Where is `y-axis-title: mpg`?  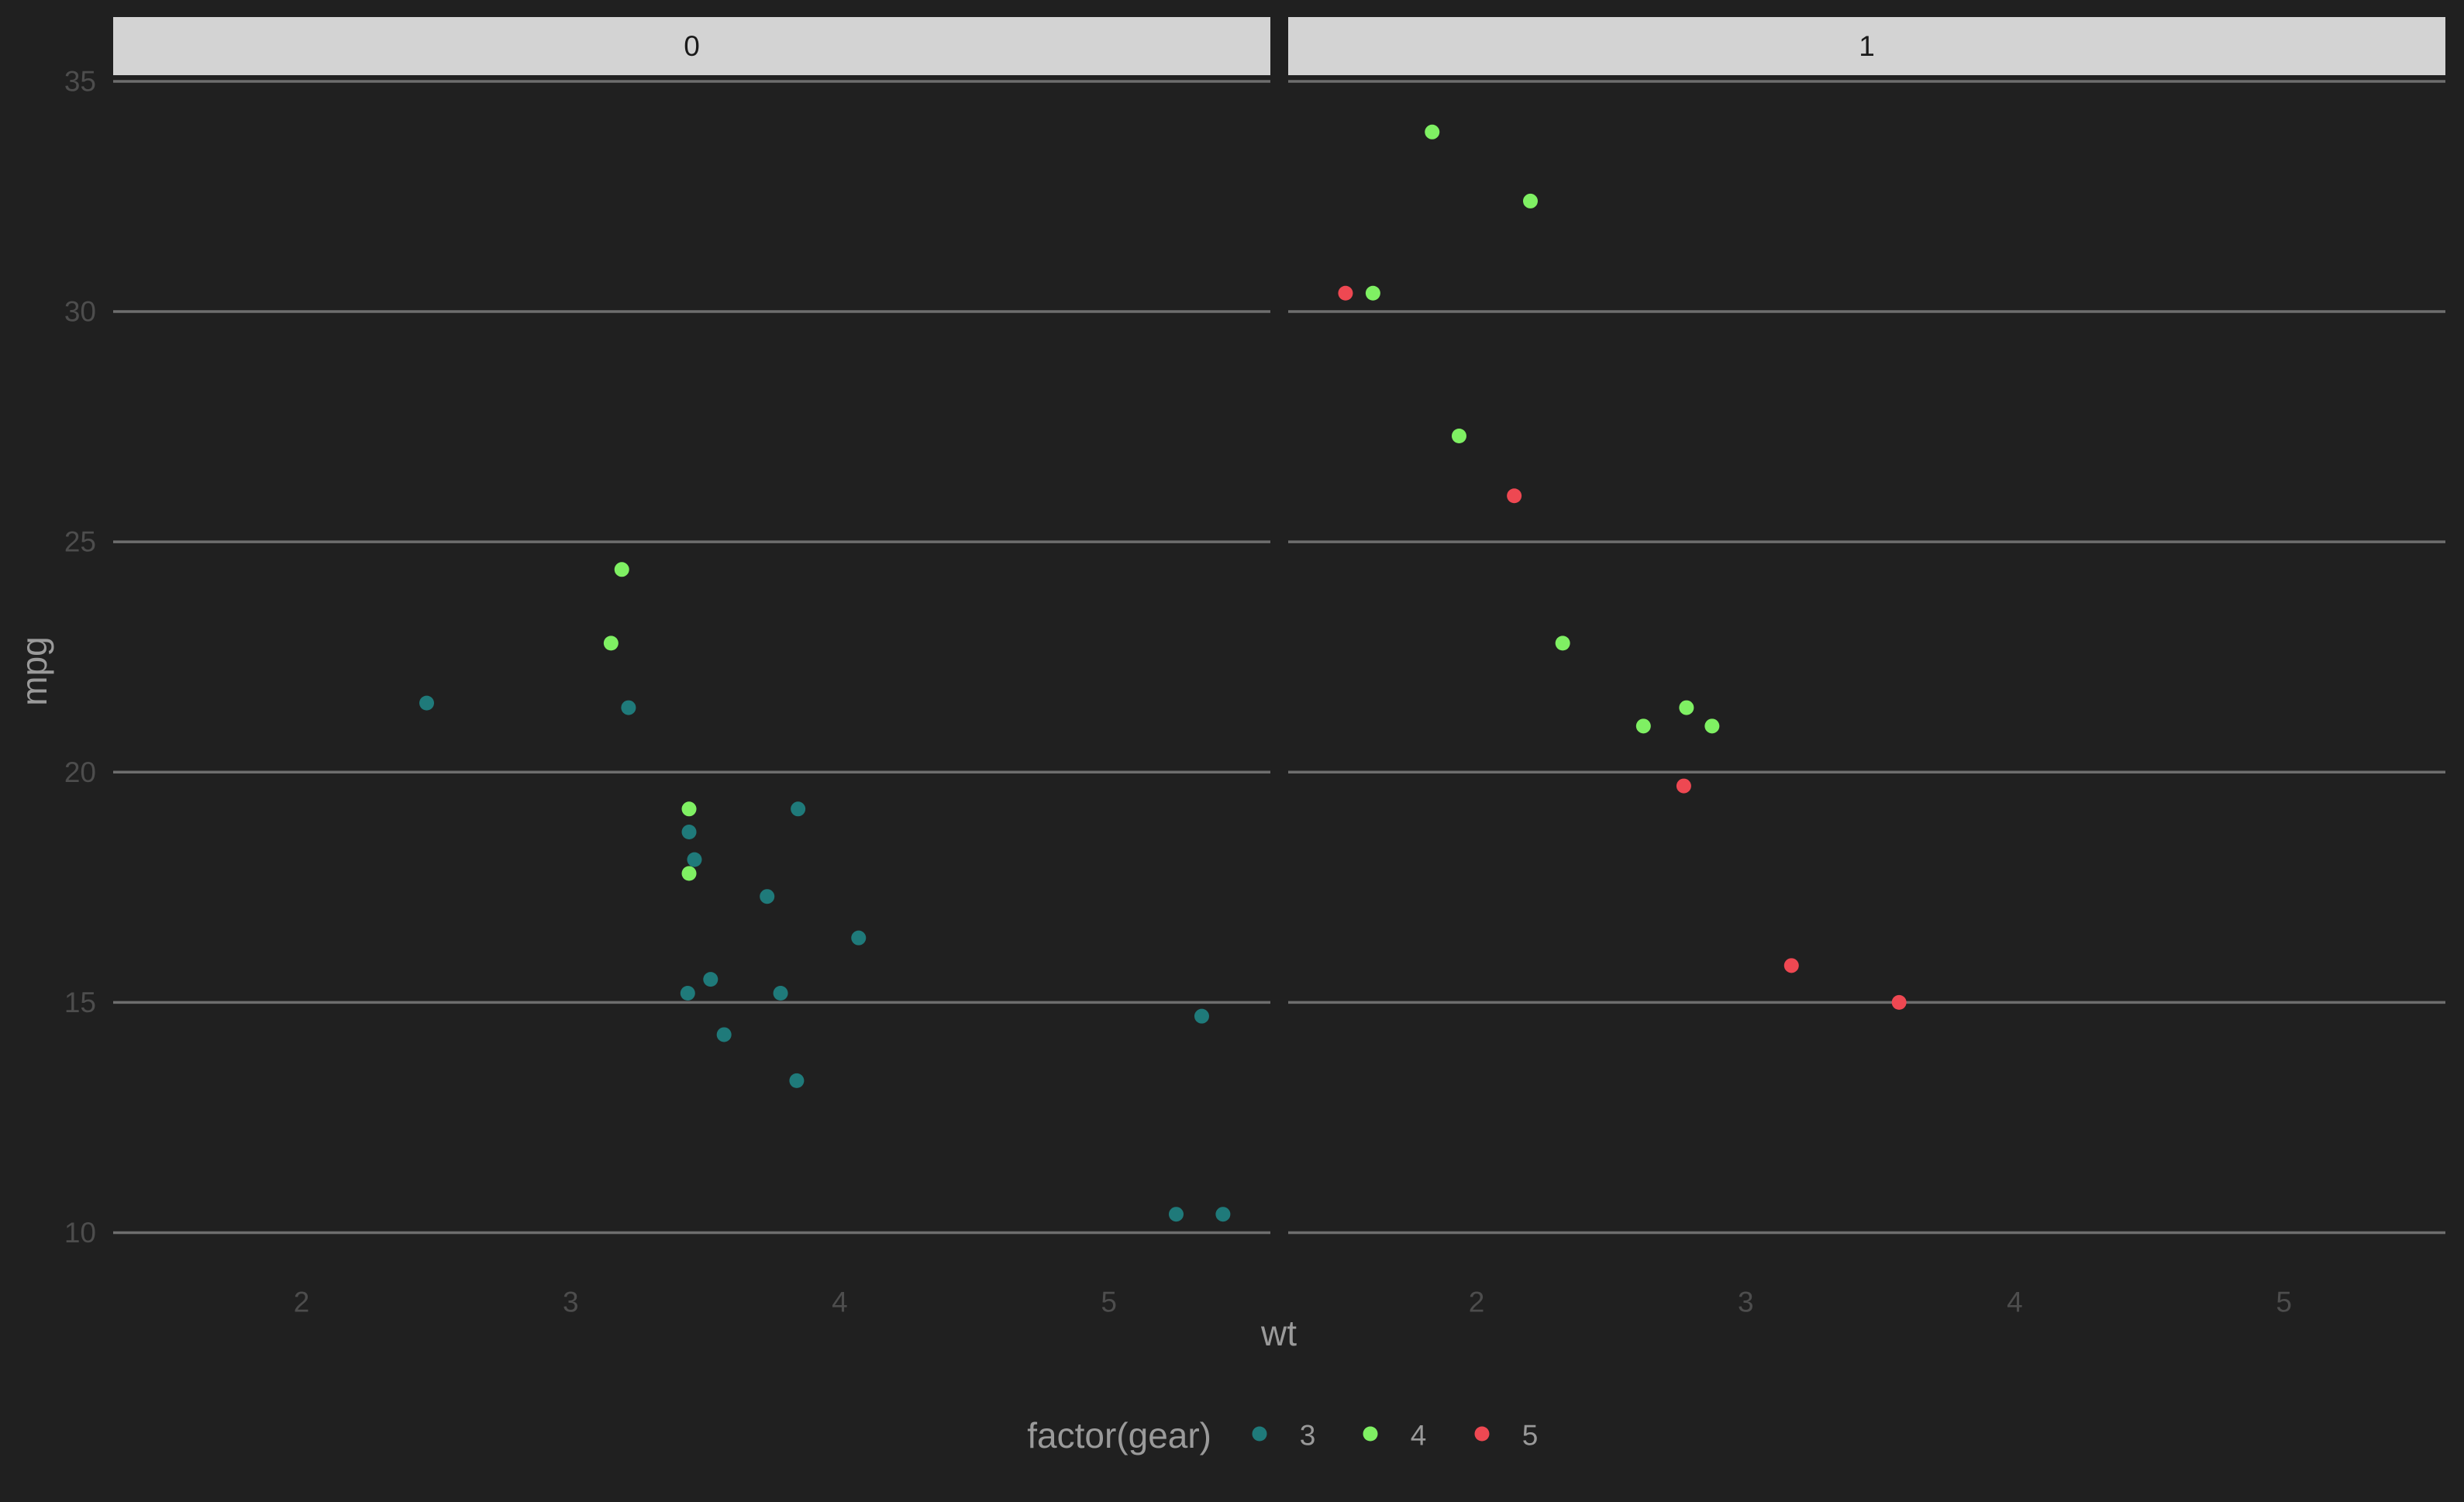 y-axis-title: mpg is located at coordinates (34, 670).